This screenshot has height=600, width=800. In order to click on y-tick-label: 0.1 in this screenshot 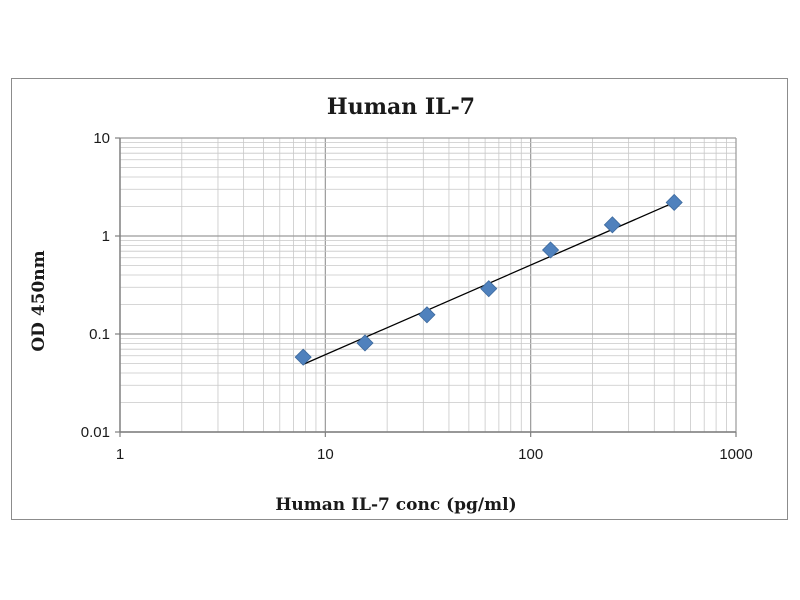, I will do `click(99, 334)`.